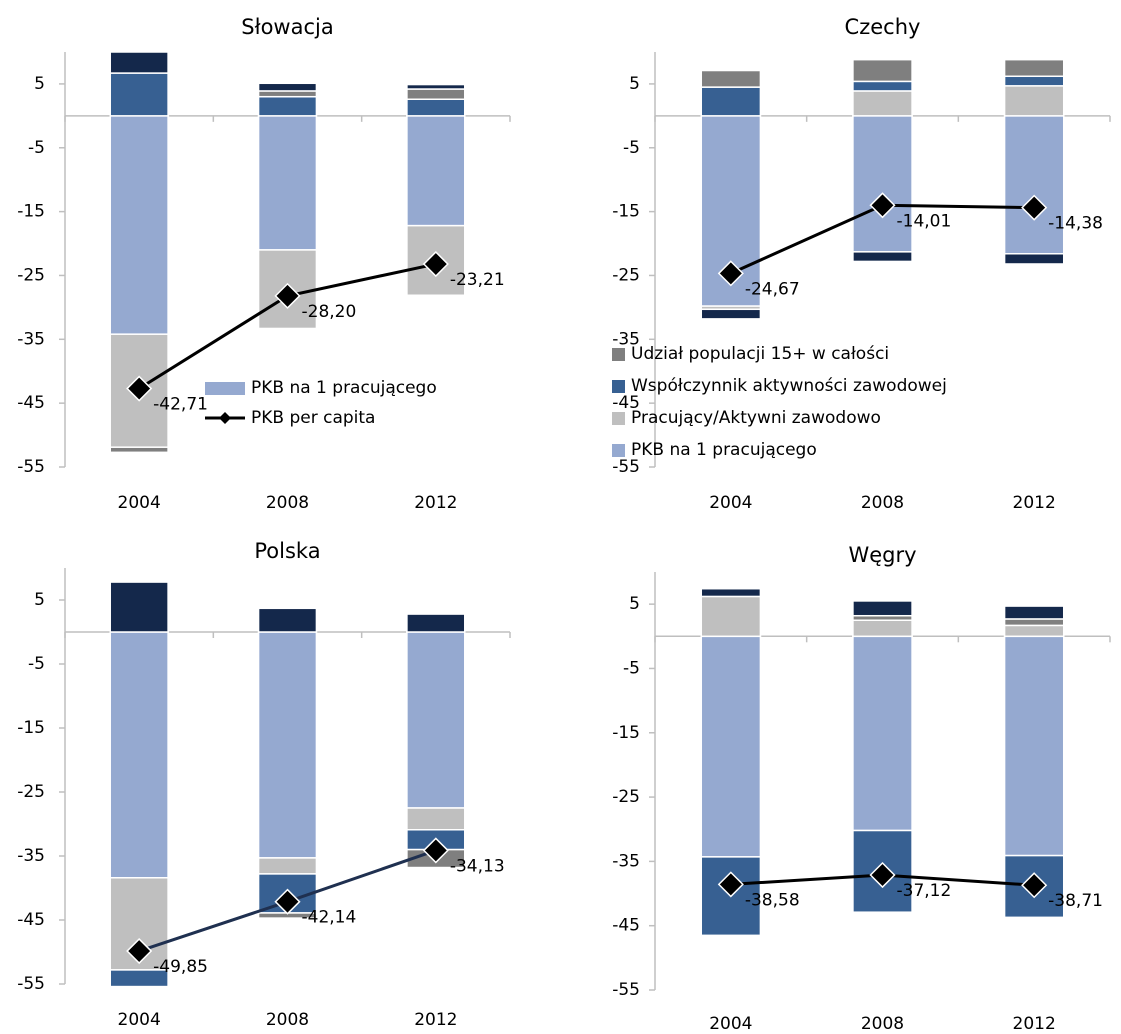 The height and width of the screenshot is (1034, 1121). What do you see at coordinates (477, 280) in the screenshot?
I see `data-label: -23,21` at bounding box center [477, 280].